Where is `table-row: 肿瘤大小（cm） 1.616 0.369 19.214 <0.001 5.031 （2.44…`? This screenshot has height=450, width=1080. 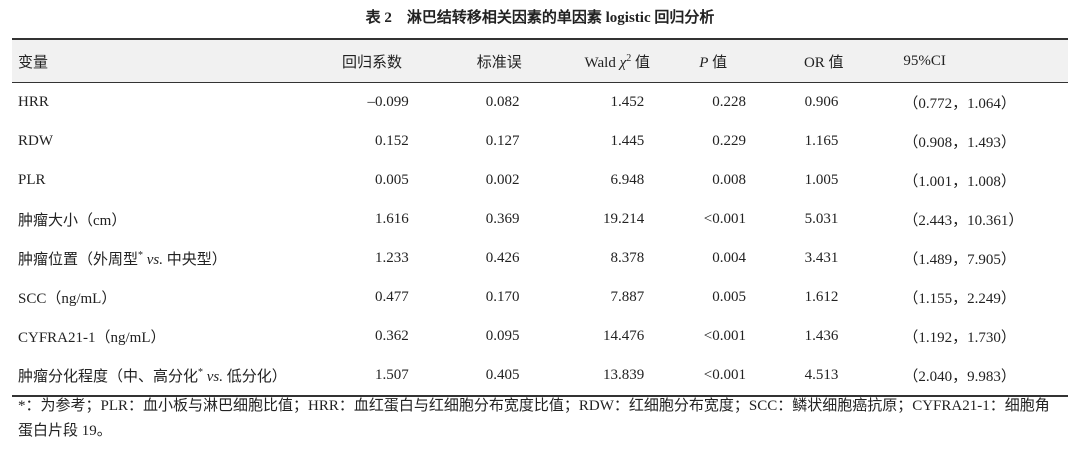 table-row: 肿瘤大小（cm） 1.616 0.369 19.214 <0.001 5.031 （2.44… is located at coordinates (540, 219).